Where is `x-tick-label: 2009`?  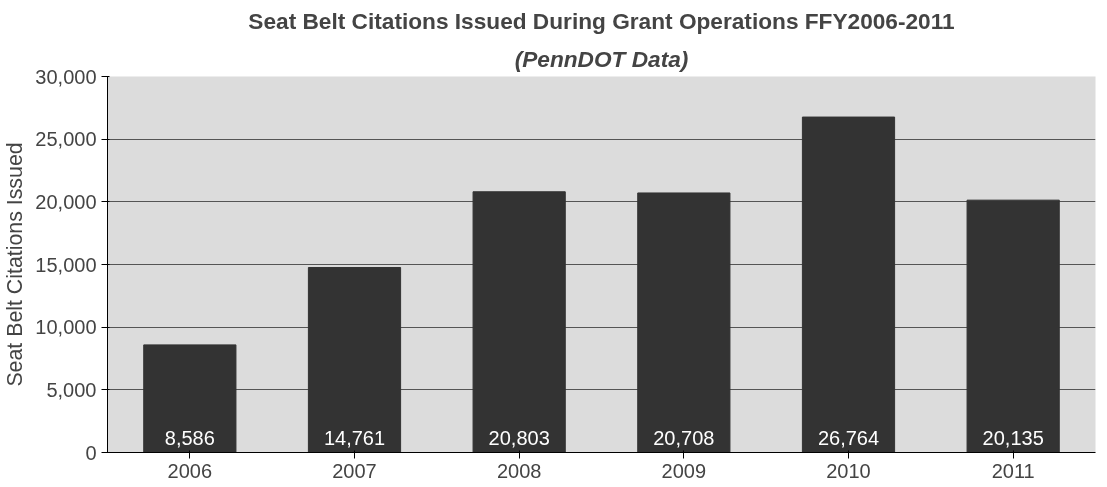
x-tick-label: 2009 is located at coordinates (684, 470).